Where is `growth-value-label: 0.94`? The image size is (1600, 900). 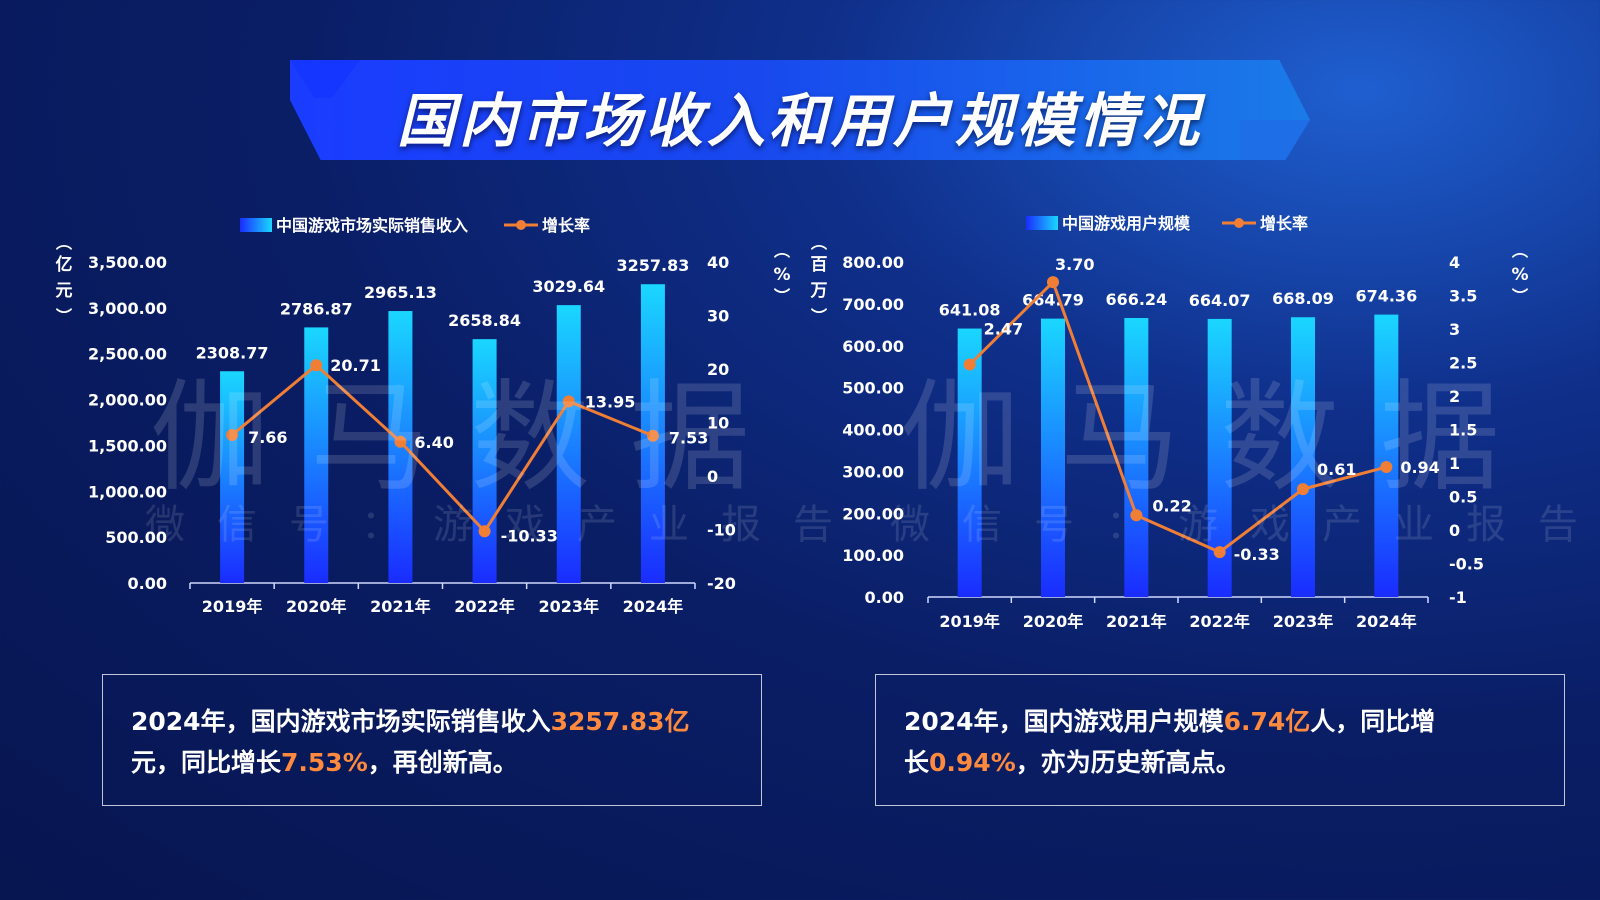
growth-value-label: 0.94 is located at coordinates (1419, 467).